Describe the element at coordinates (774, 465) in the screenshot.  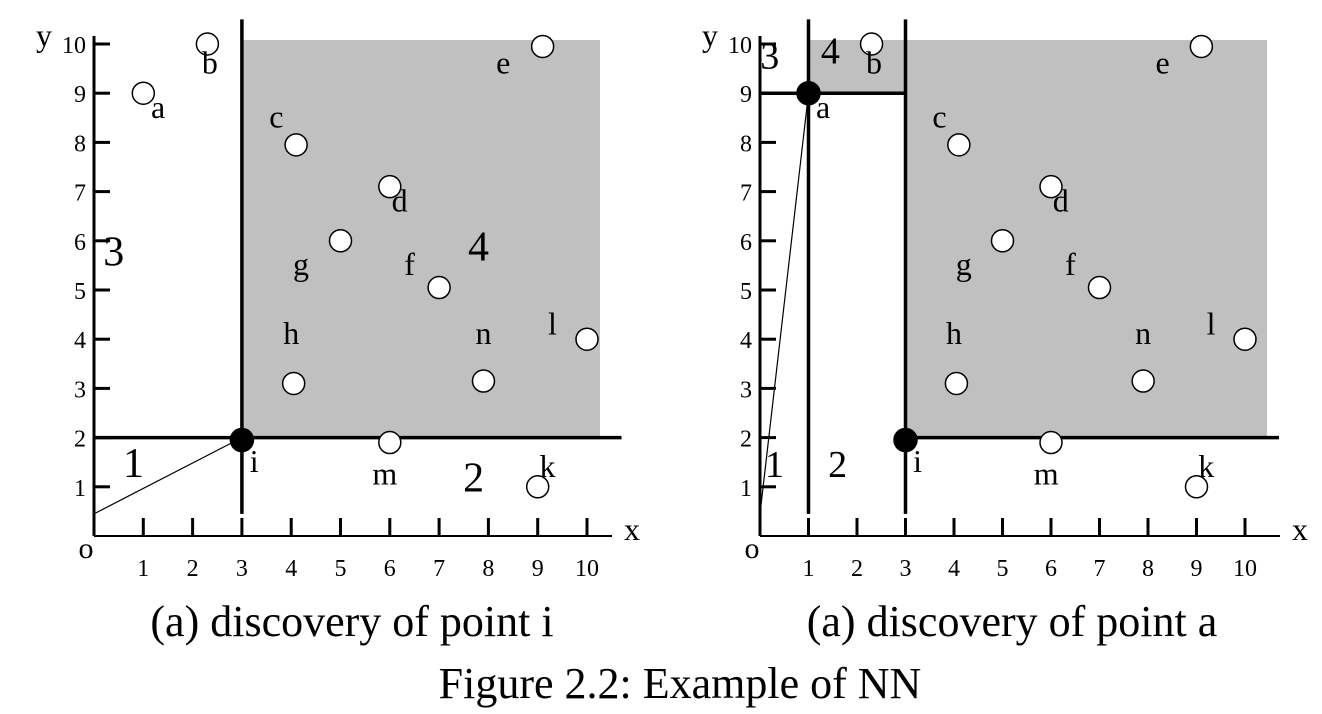
I see `region-label: 1` at that location.